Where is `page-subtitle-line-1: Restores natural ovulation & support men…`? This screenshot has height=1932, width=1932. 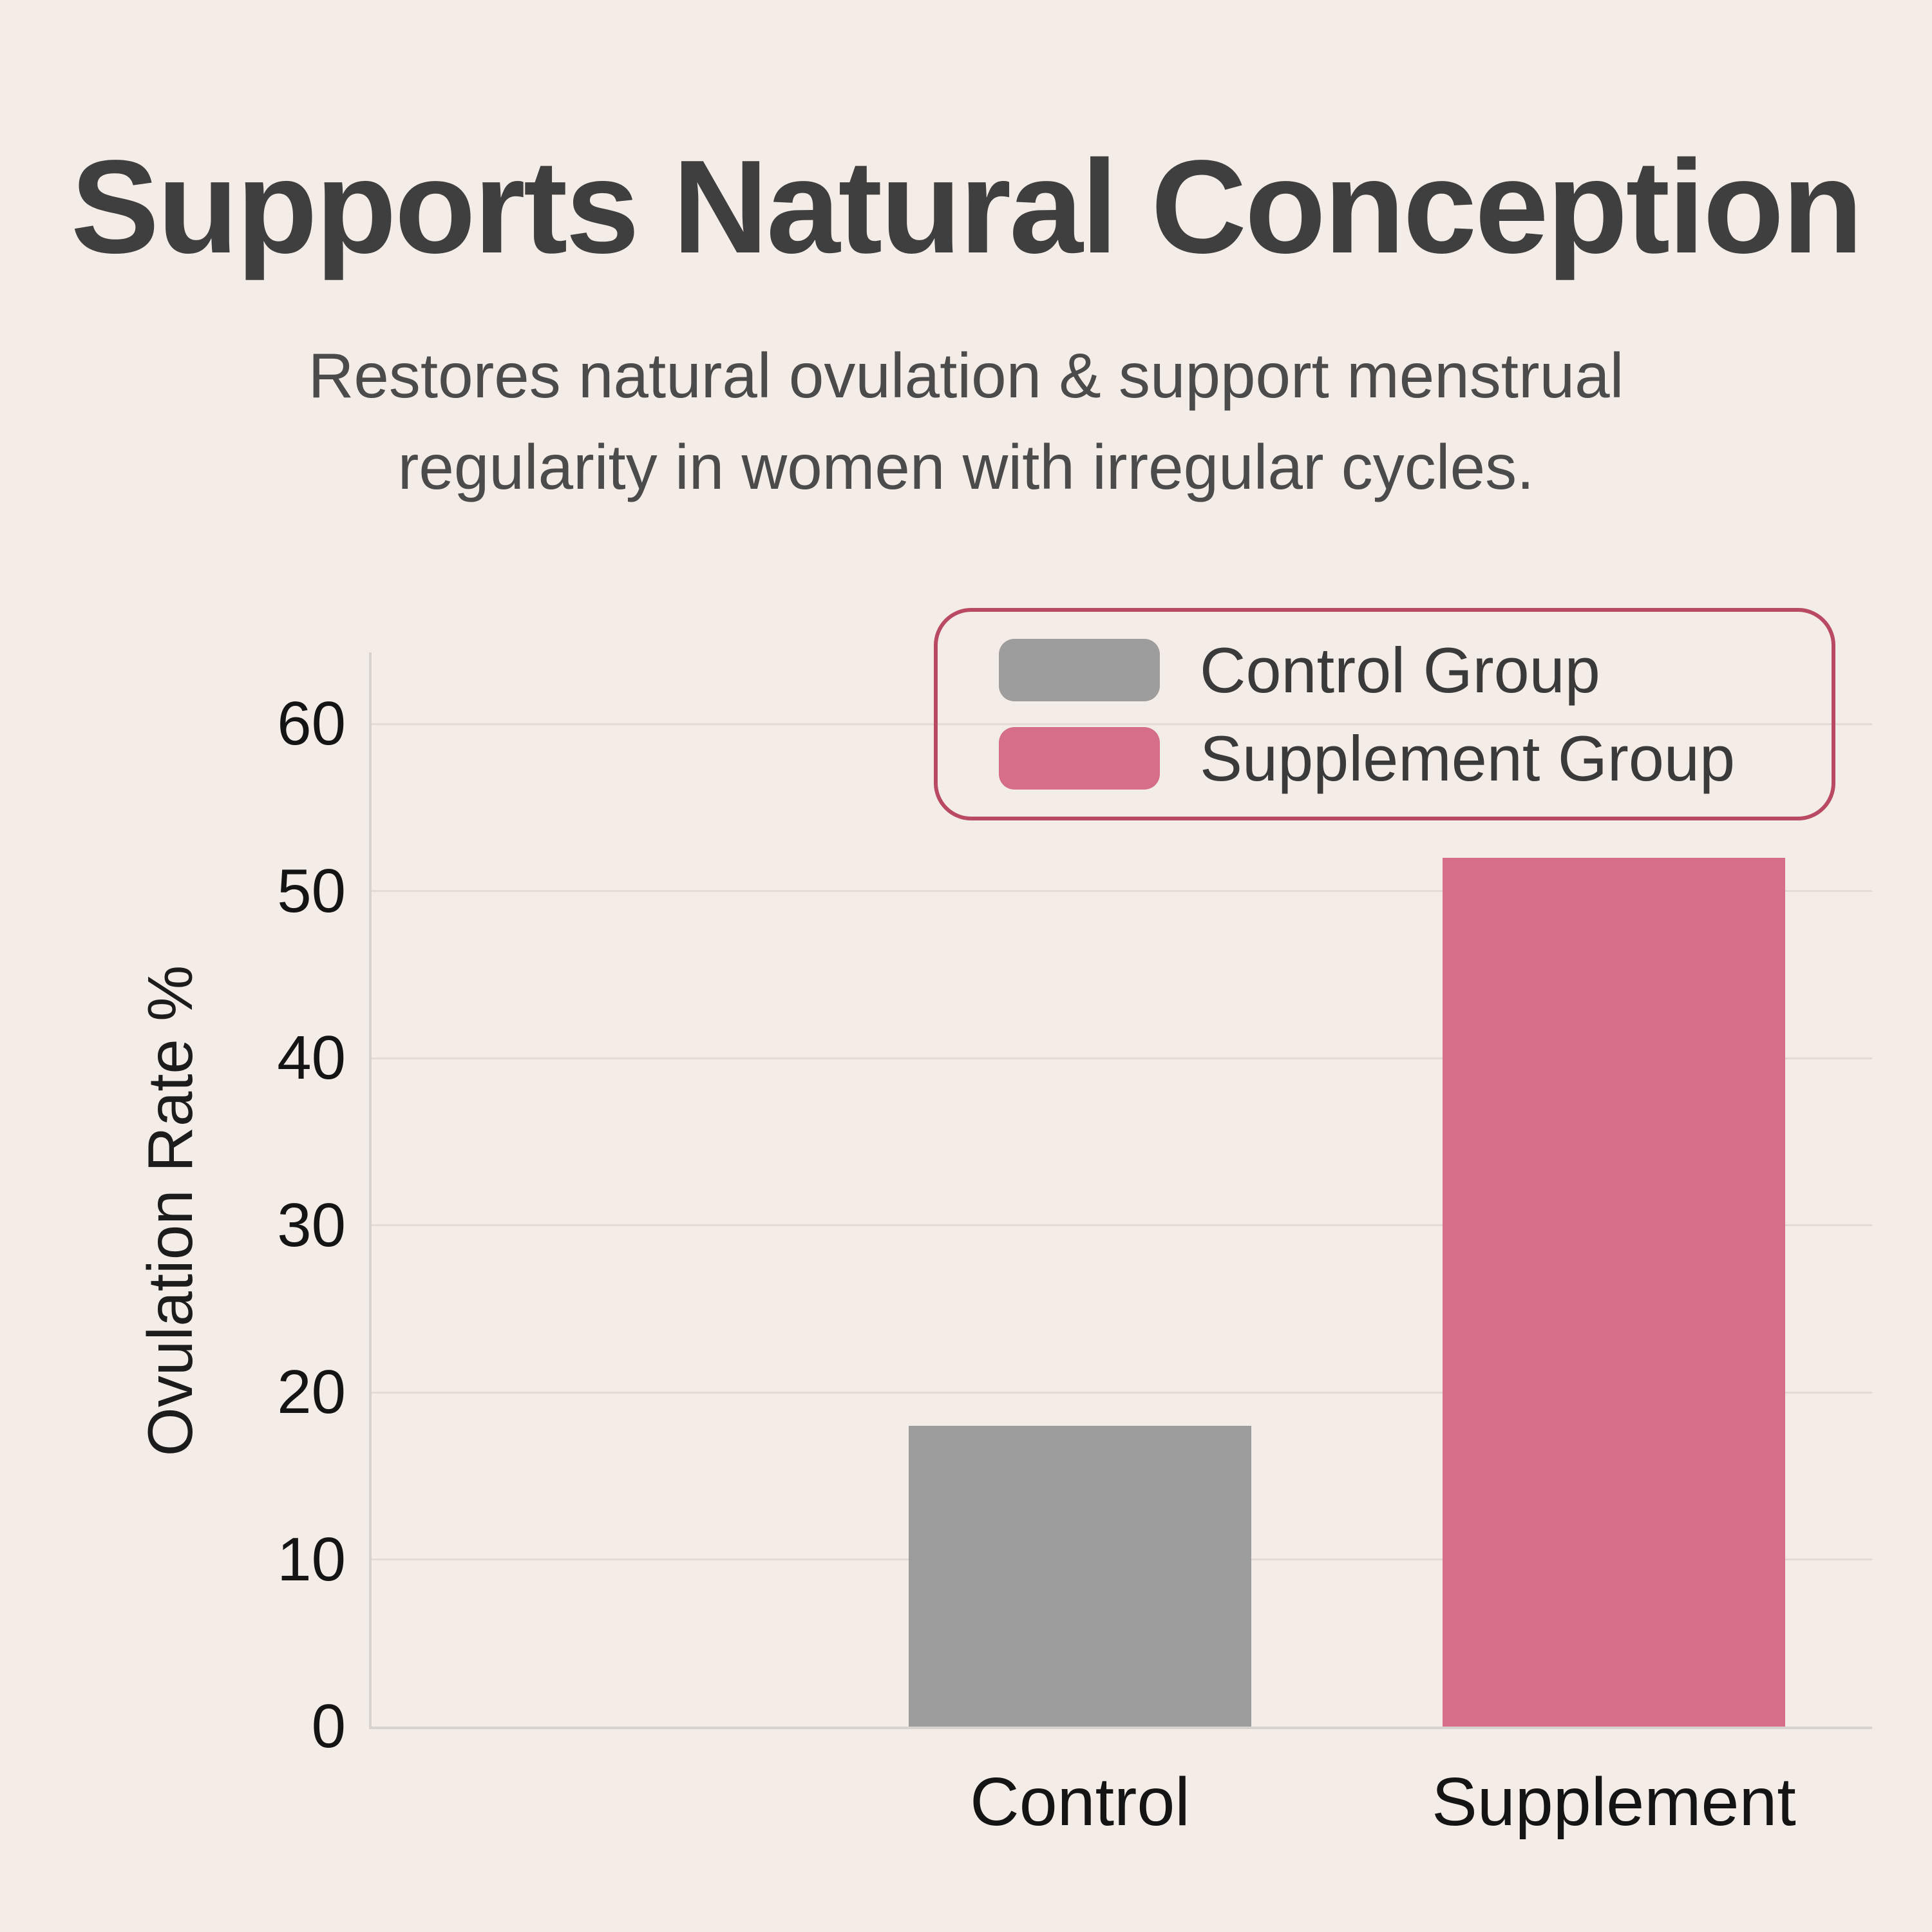 page-subtitle-line-1: Restores natural ovulation & support men… is located at coordinates (966, 375).